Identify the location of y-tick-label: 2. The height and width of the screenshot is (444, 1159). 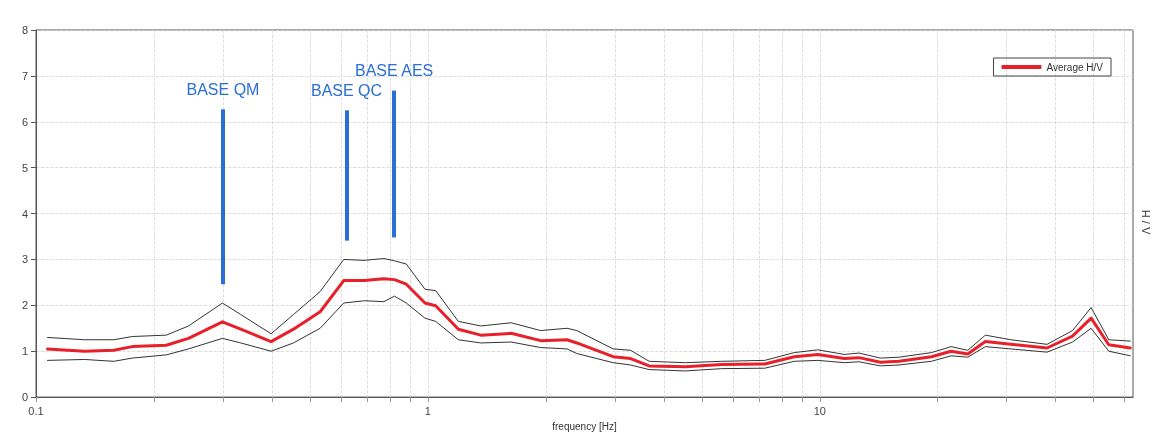
(24, 305).